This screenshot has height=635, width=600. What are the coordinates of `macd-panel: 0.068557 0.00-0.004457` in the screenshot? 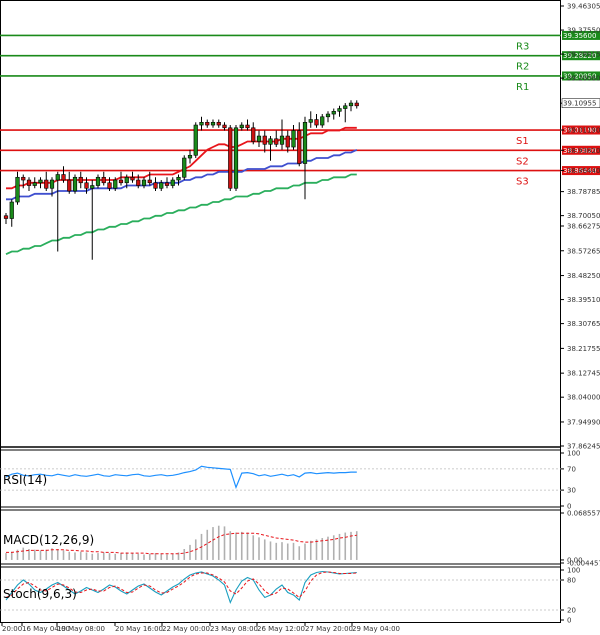 It's located at (302, 539).